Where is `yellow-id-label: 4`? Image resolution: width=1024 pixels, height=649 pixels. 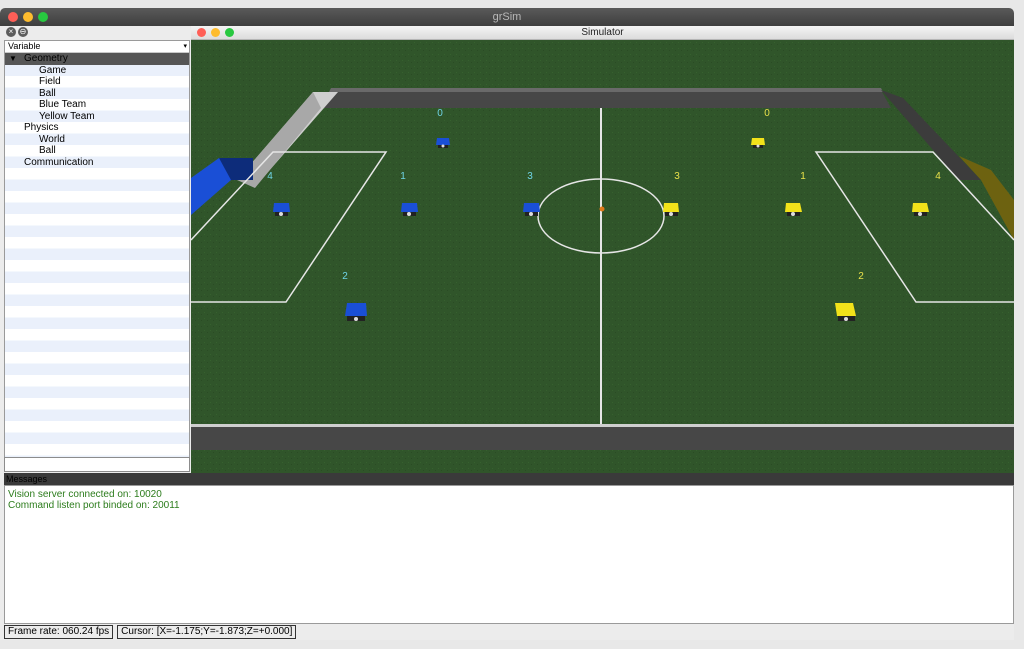
yellow-id-label: 4 is located at coordinates (938, 176).